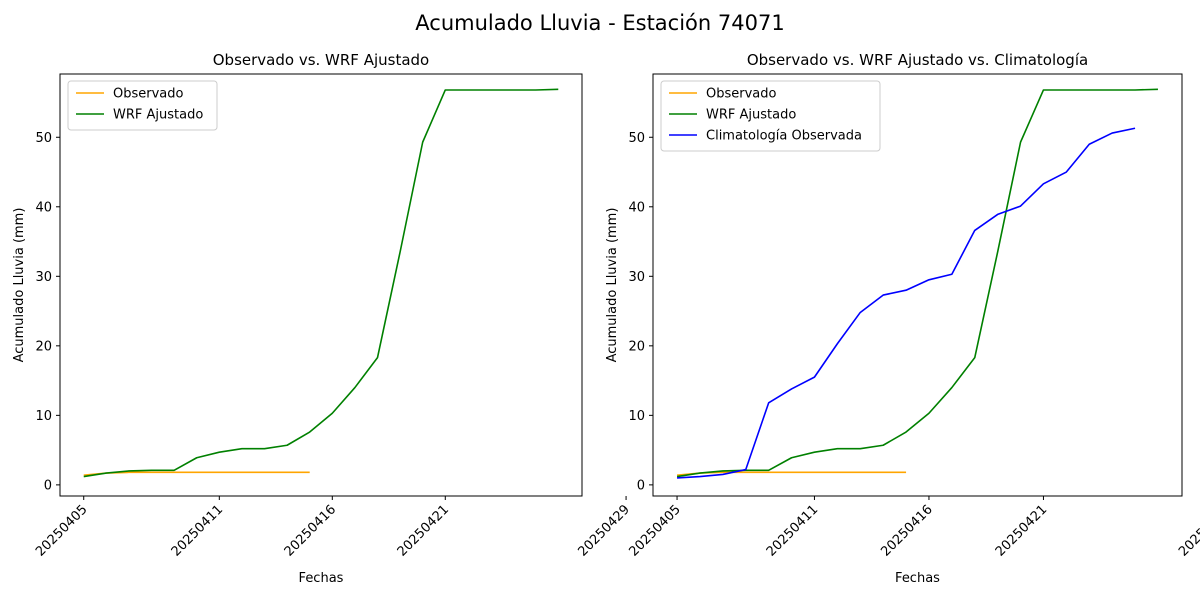 This screenshot has width=1200, height=600. What do you see at coordinates (784, 136) in the screenshot?
I see `legend-entry: Climatología Observada` at bounding box center [784, 136].